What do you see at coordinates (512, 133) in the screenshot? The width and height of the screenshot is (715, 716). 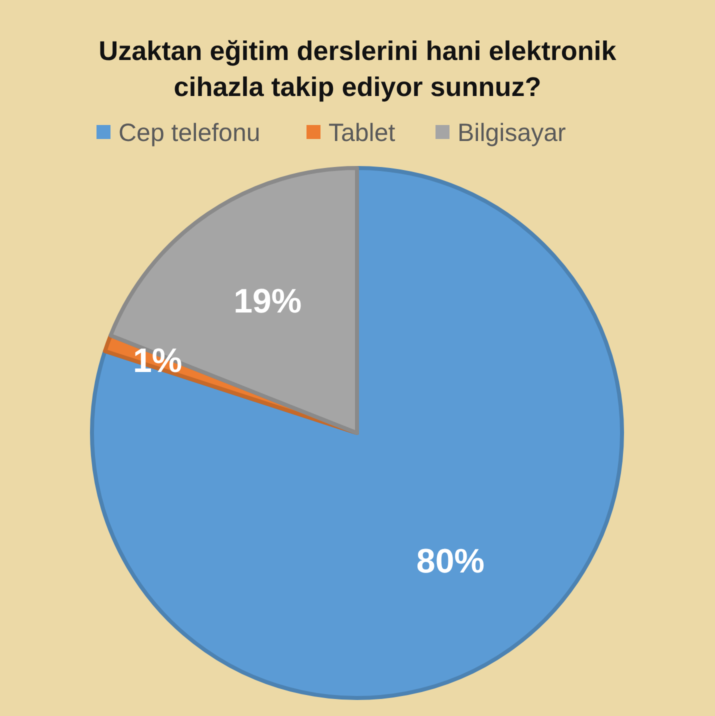 I see `legend-label: Bilgisayar` at bounding box center [512, 133].